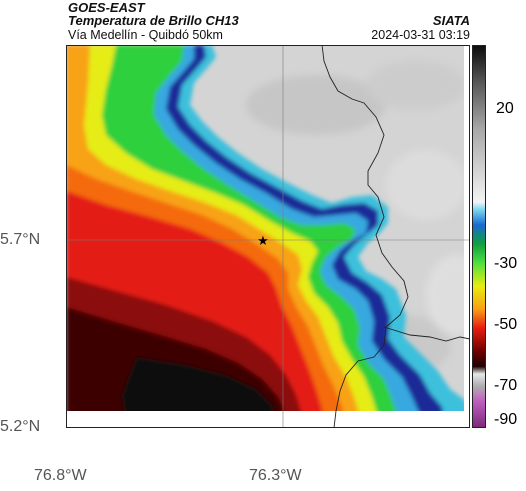 The width and height of the screenshot is (526, 491). I want to click on brand-label: SIATA, so click(451, 20).